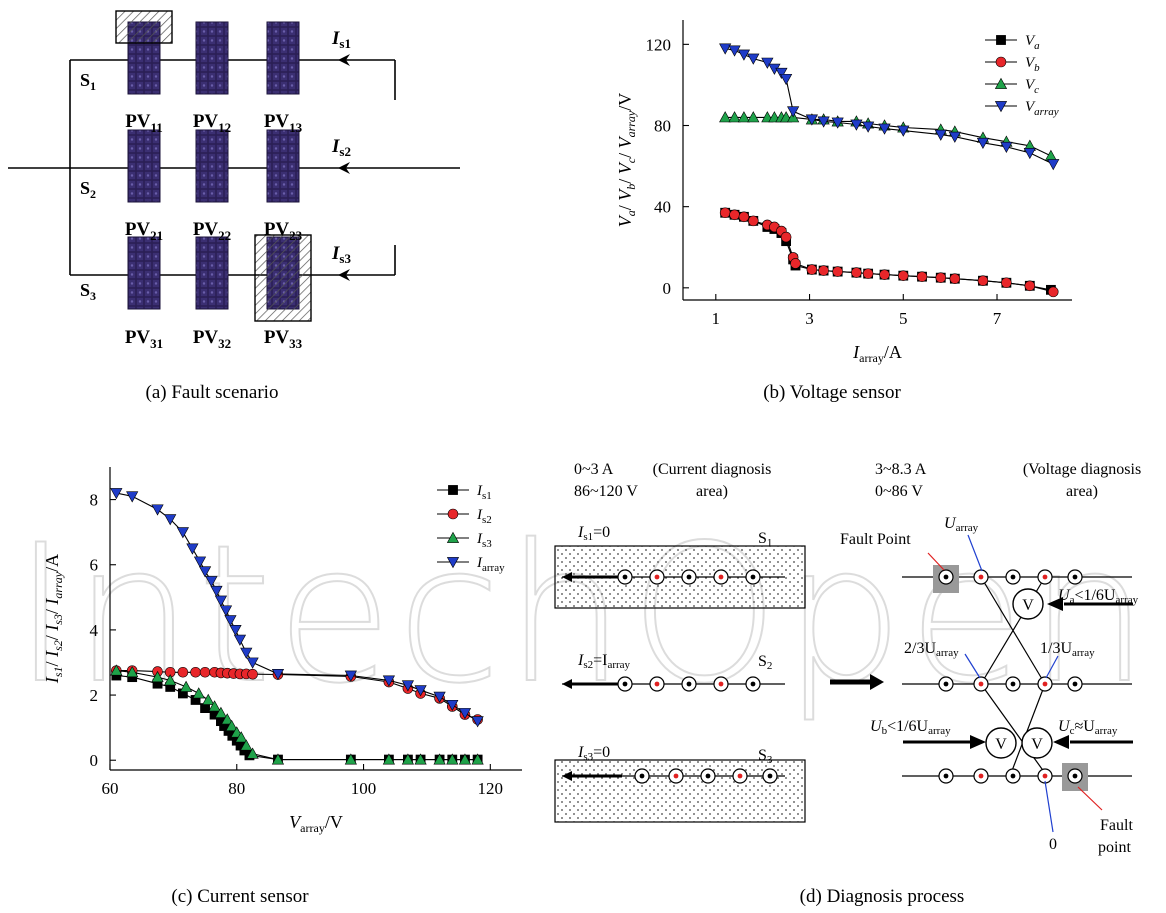  What do you see at coordinates (1045, 684) in the screenshot?
I see `node-right-mid-3-dot` at bounding box center [1045, 684].